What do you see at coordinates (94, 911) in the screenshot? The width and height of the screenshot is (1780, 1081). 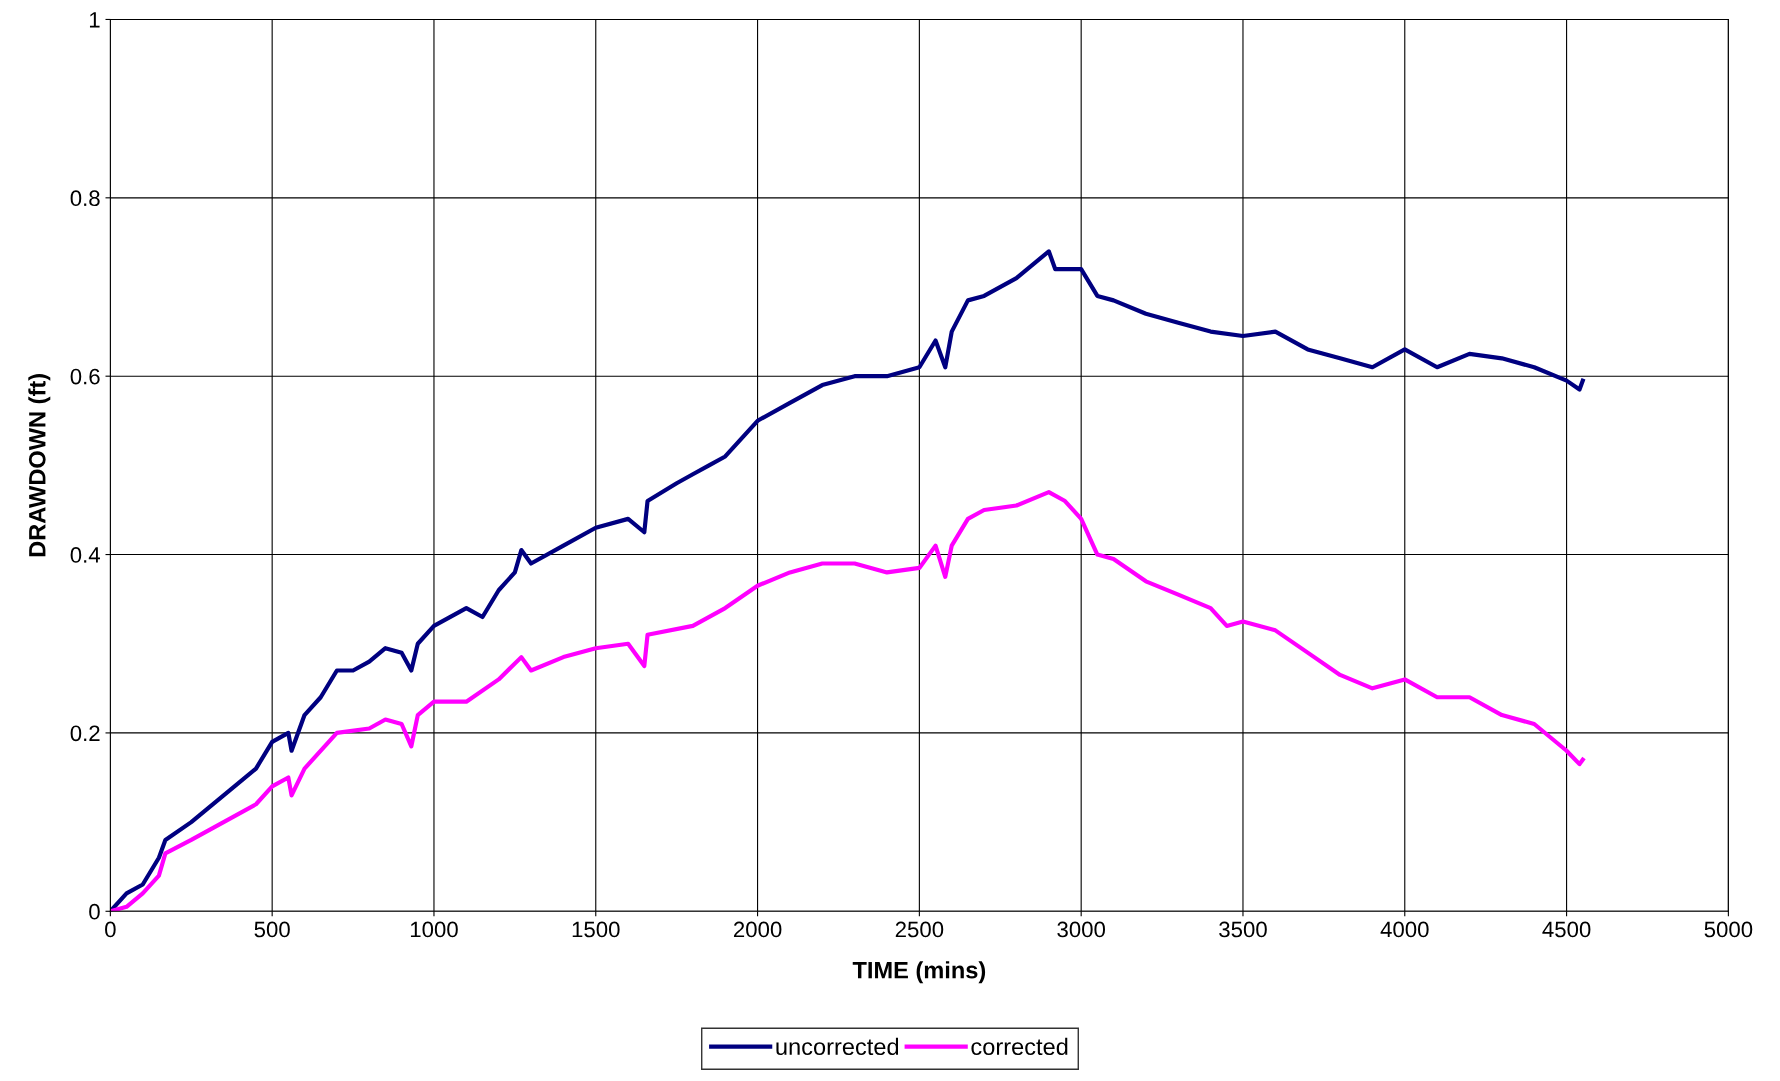 I see `y-tick-label: 0` at bounding box center [94, 911].